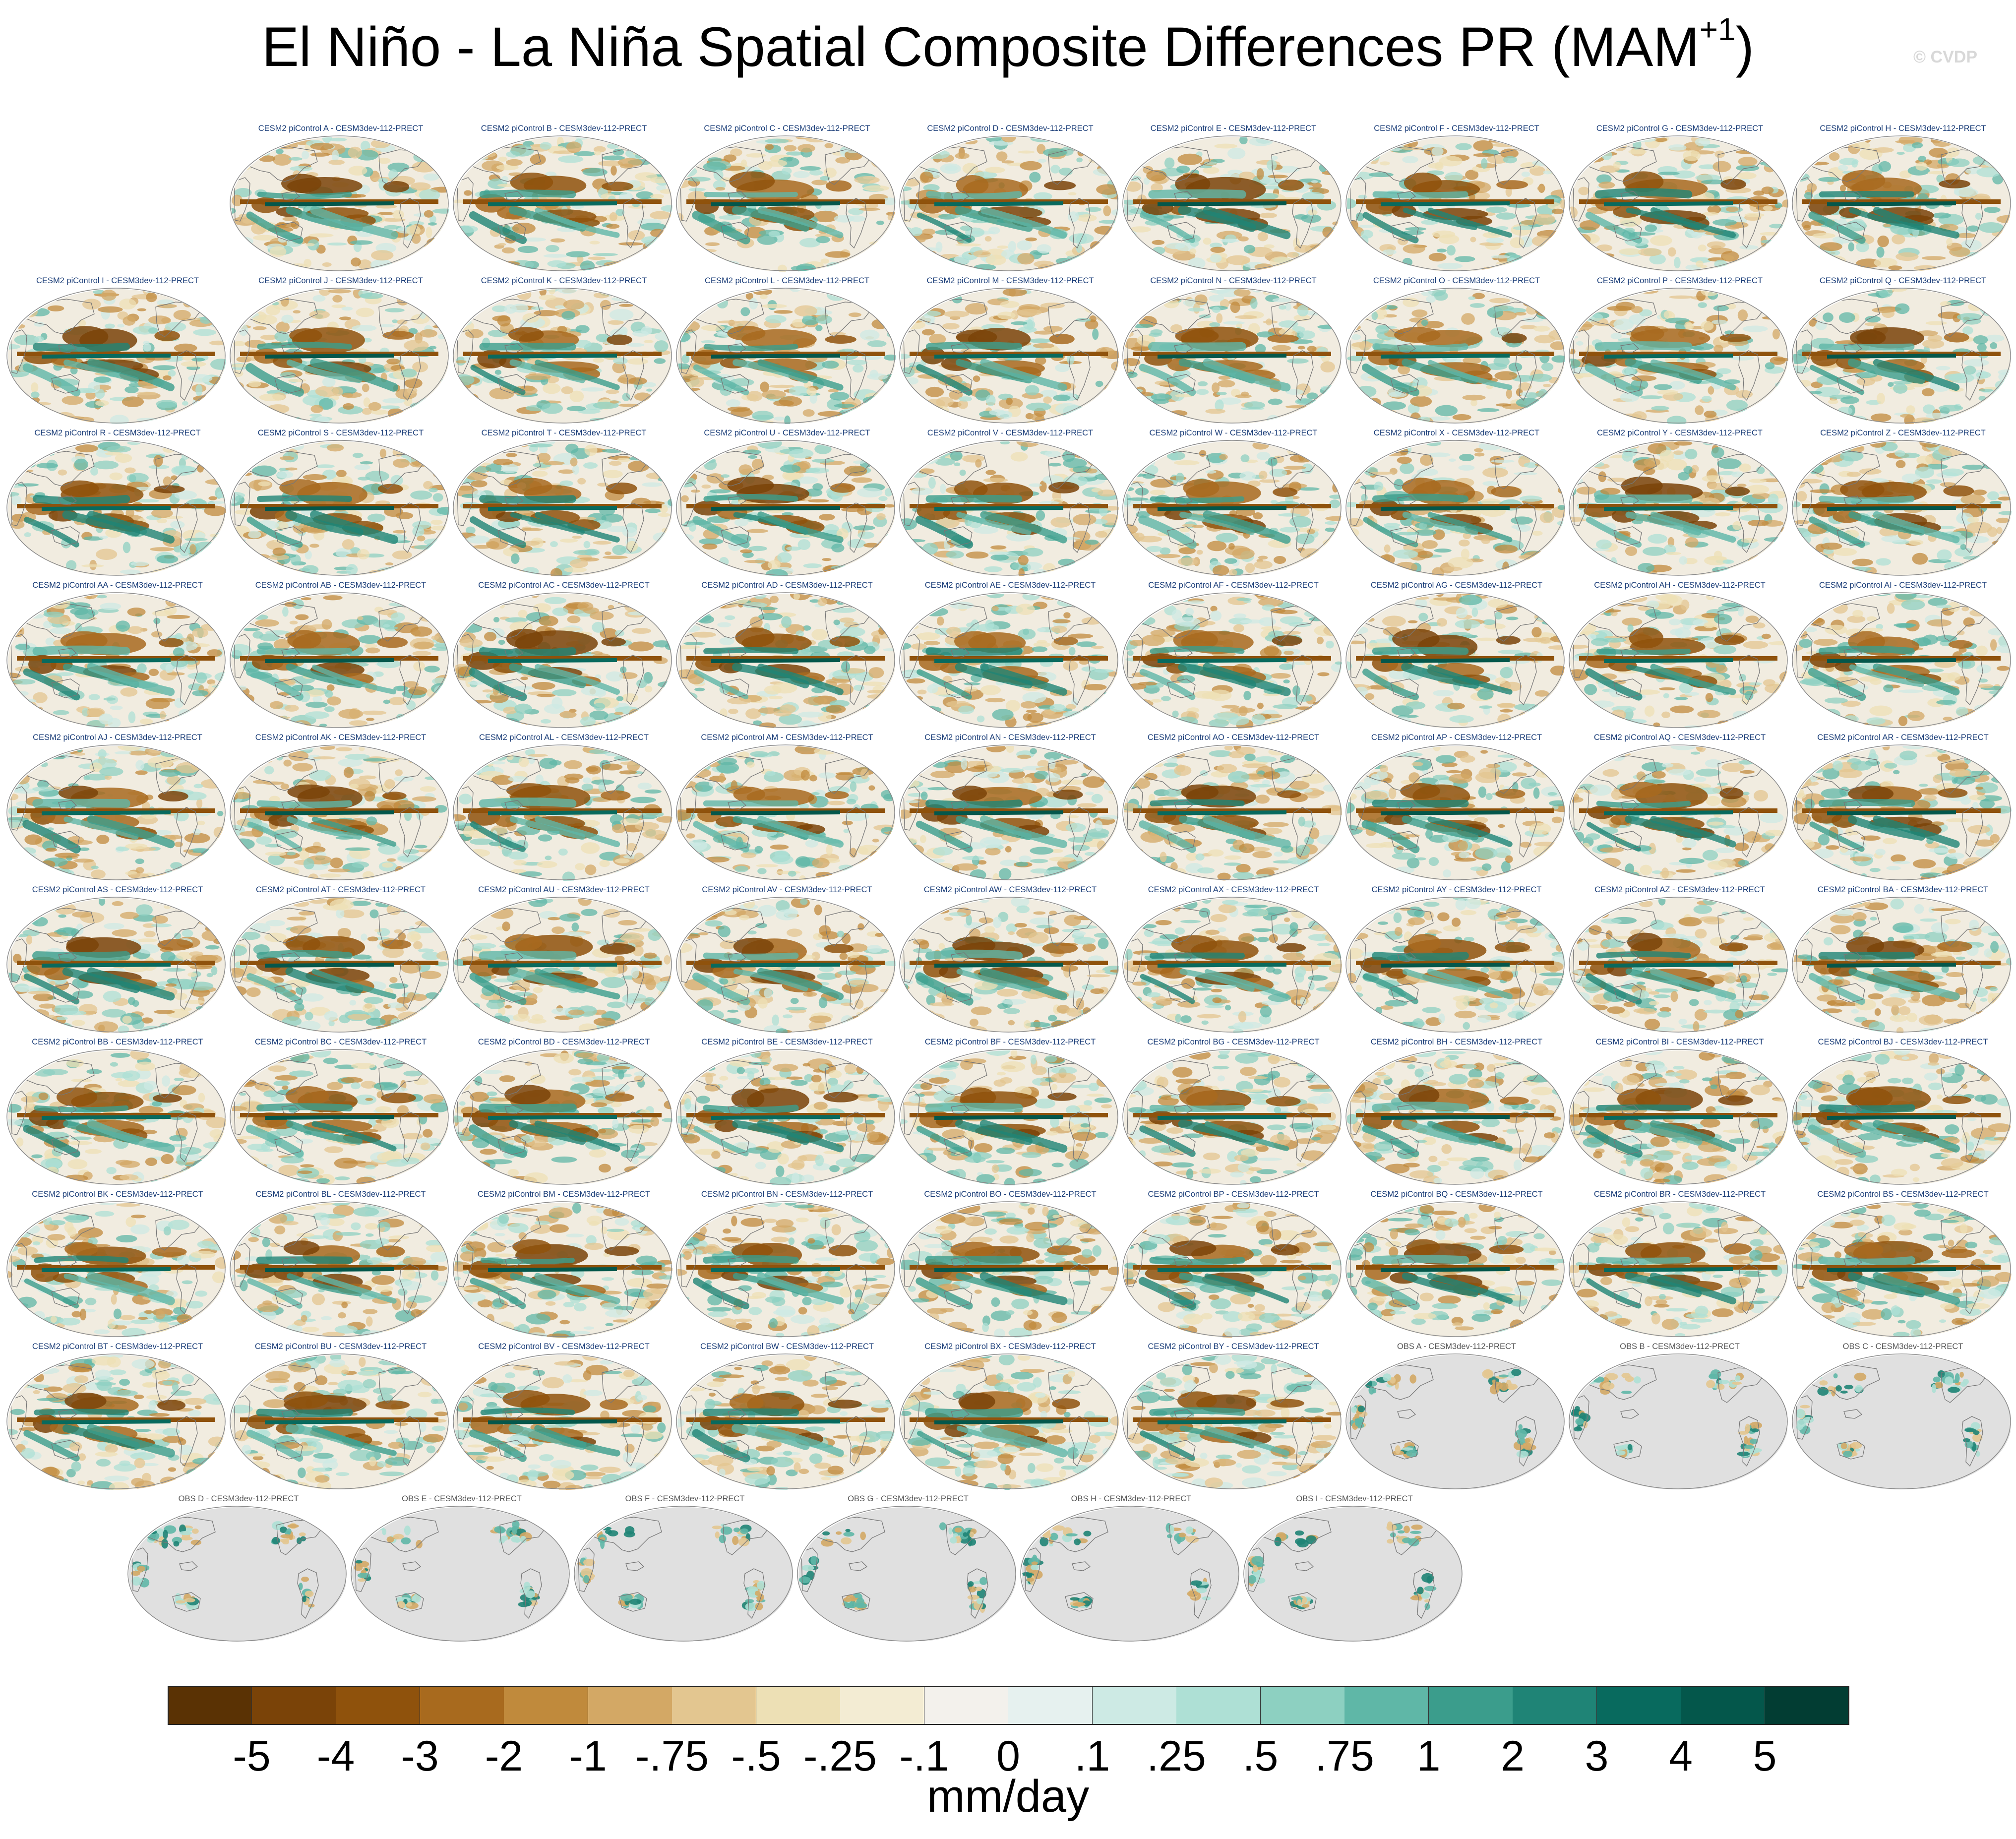 The image size is (2016, 1839). I want to click on ensemble-map-panel: CESM2 piControl AH - CESM3dev-112-PRECT, so click(1679, 654).